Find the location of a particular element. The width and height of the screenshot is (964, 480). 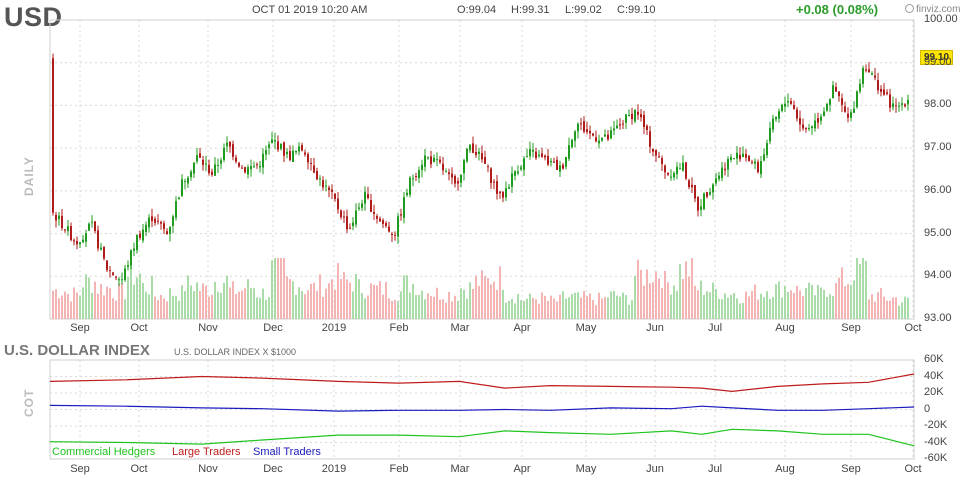

price-y-tick: 100.00 is located at coordinates (941, 19).